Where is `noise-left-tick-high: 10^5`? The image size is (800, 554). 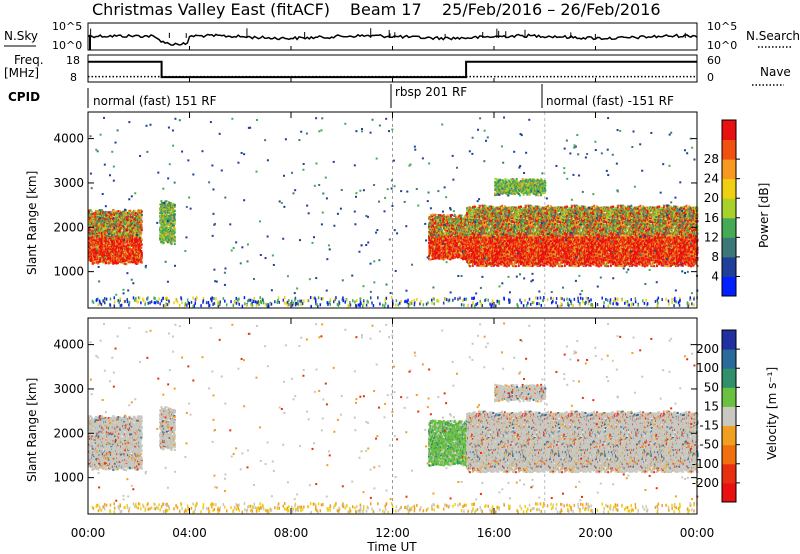
noise-left-tick-high: 10^5 is located at coordinates (67, 26).